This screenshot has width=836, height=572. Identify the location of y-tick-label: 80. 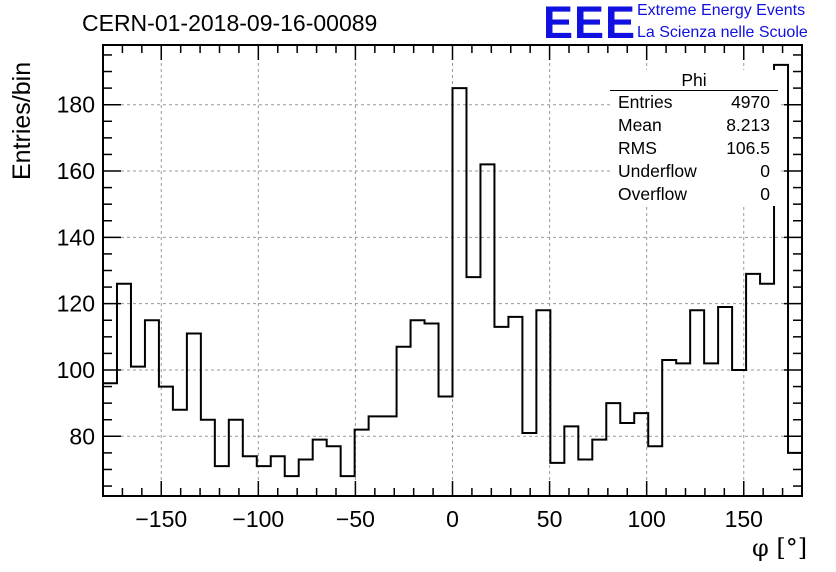
(82, 436).